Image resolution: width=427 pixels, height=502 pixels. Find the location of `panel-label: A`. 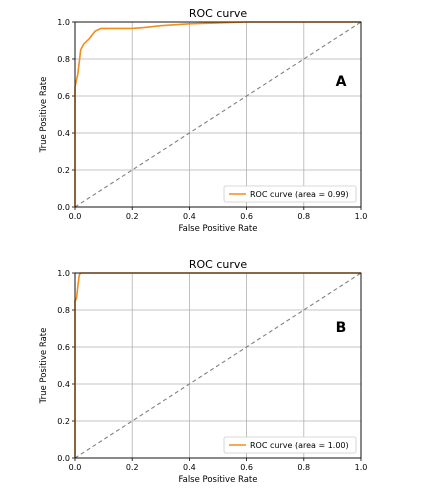

panel-label: A is located at coordinates (341, 82).